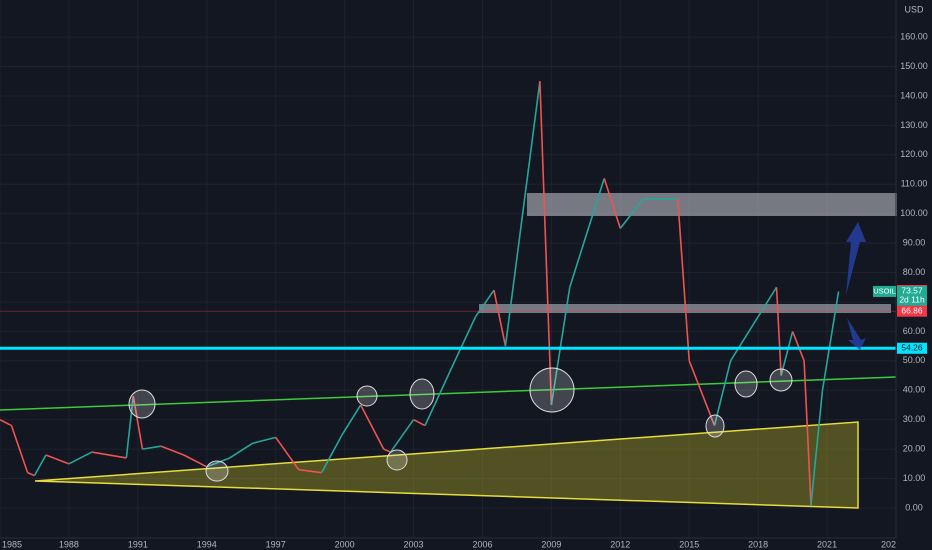  What do you see at coordinates (856, 258) in the screenshot?
I see `arrow-up` at bounding box center [856, 258].